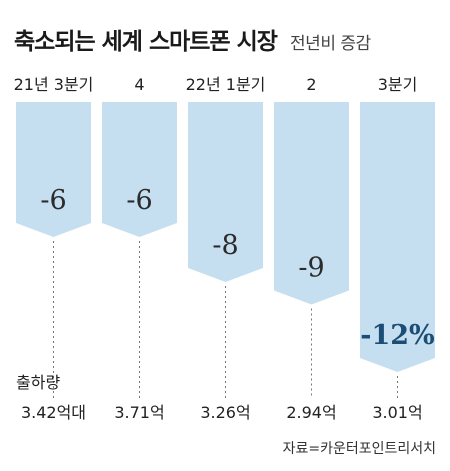 Image resolution: width=450 pixels, height=471 pixels. What do you see at coordinates (397, 412) in the screenshot?
I see `shipment-value-5: 3.01억` at bounding box center [397, 412].